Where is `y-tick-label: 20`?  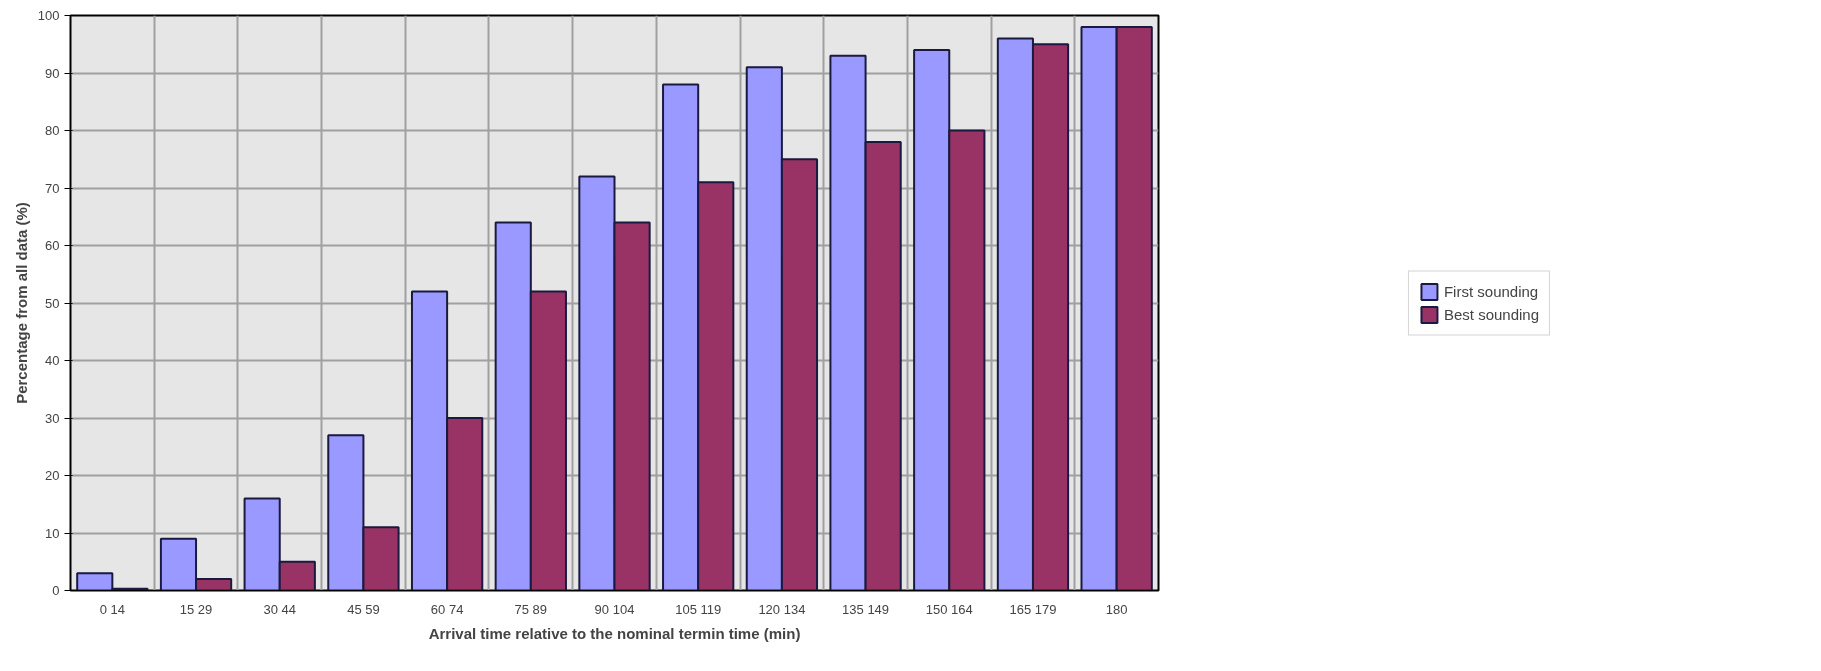
y-tick-label: 20 is located at coordinates (52, 475).